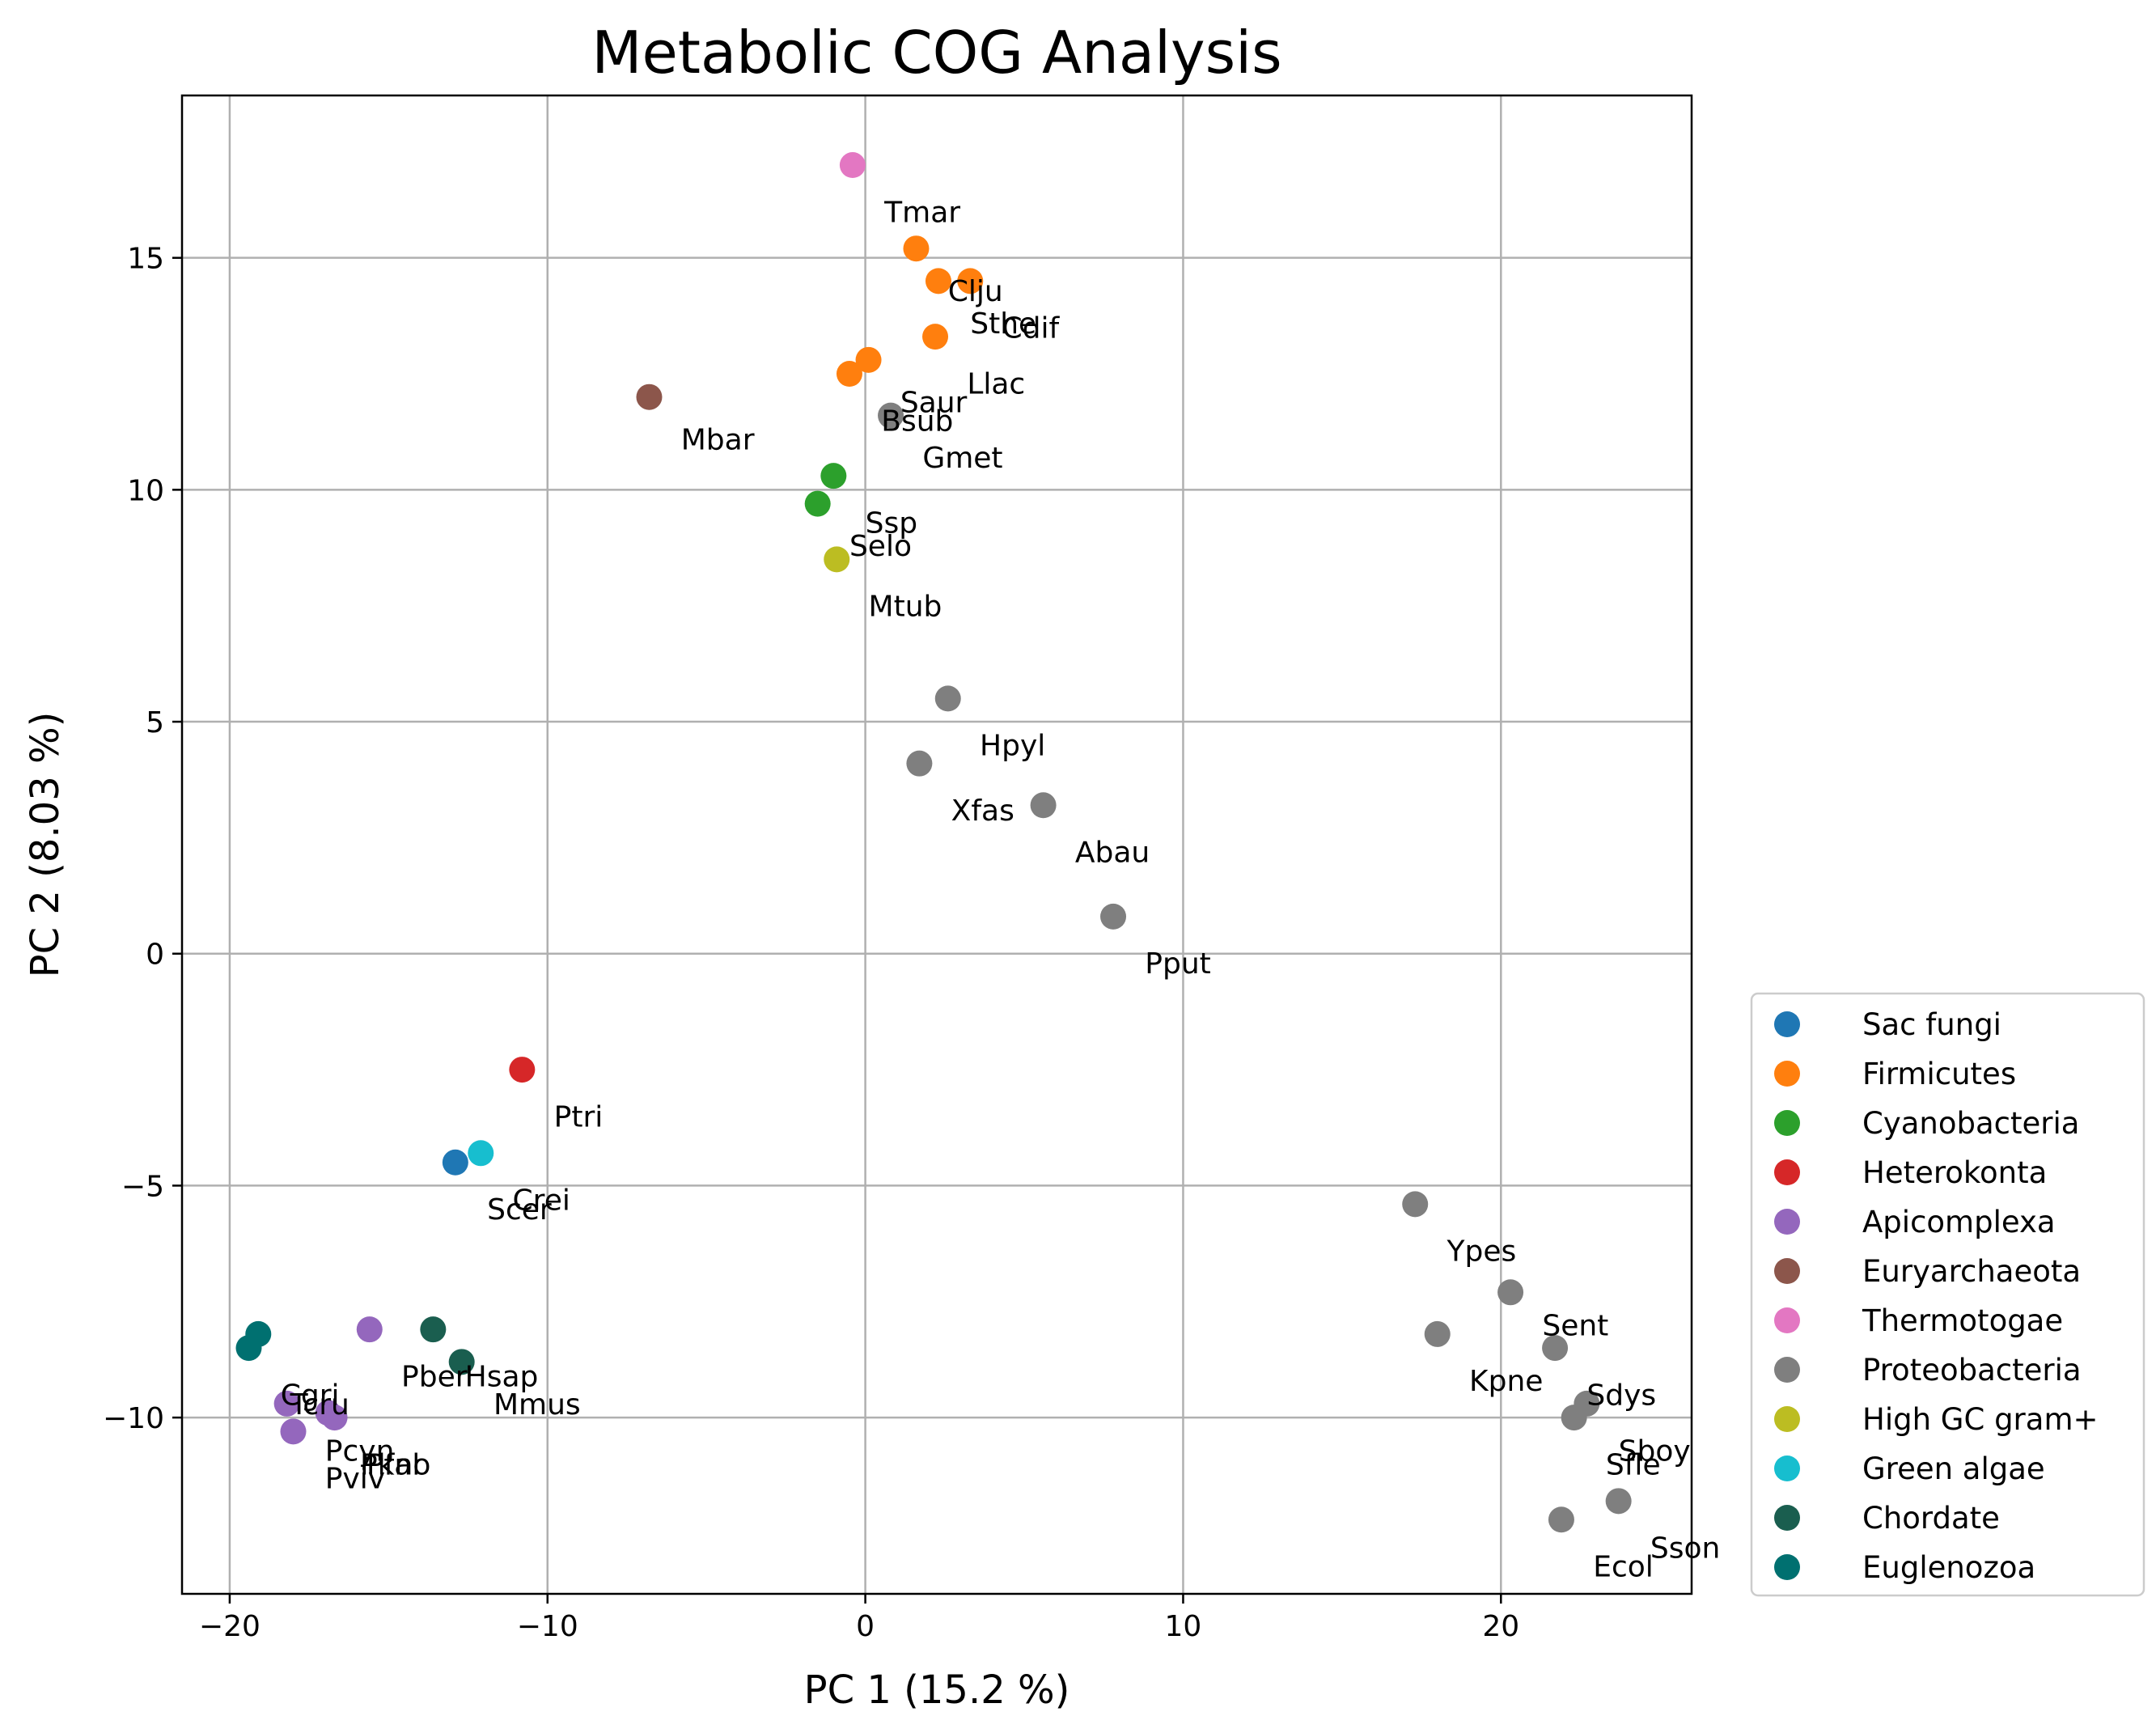 The width and height of the screenshot is (2156, 1733). What do you see at coordinates (919, 763) in the screenshot?
I see `data-point-xfas` at bounding box center [919, 763].